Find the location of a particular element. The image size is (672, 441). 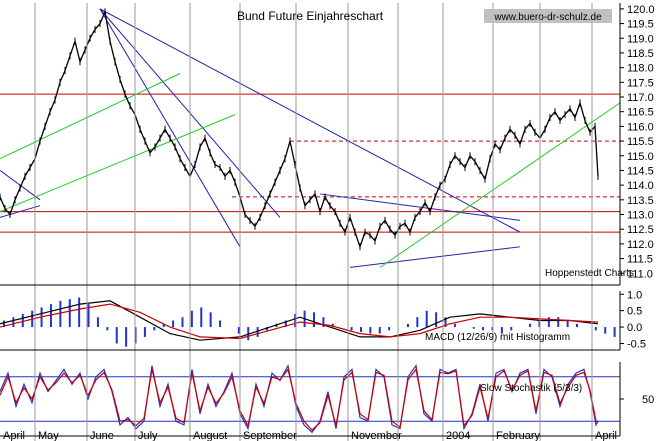

x-month-label-5: September is located at coordinates (270, 435).